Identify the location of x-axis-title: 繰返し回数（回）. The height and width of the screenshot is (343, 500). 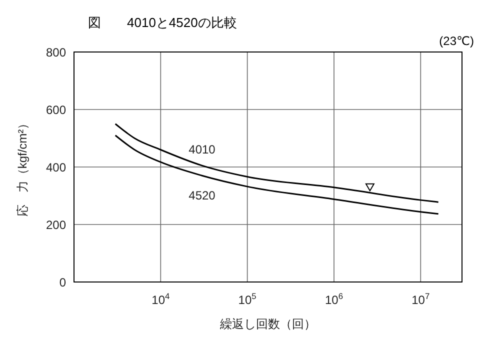
(267, 324).